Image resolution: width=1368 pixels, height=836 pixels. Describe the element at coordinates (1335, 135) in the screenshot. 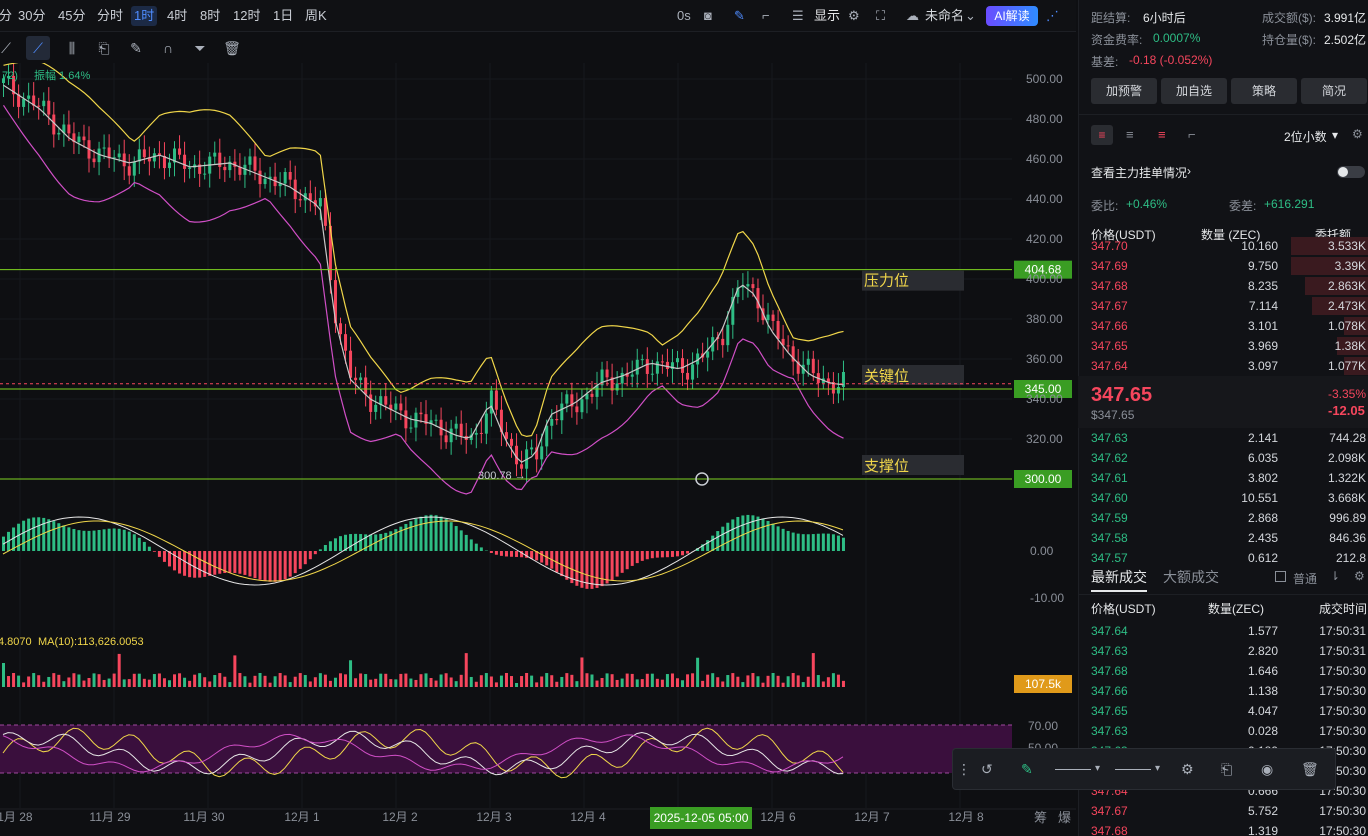

I see `caret-down-icon: ▾` at that location.